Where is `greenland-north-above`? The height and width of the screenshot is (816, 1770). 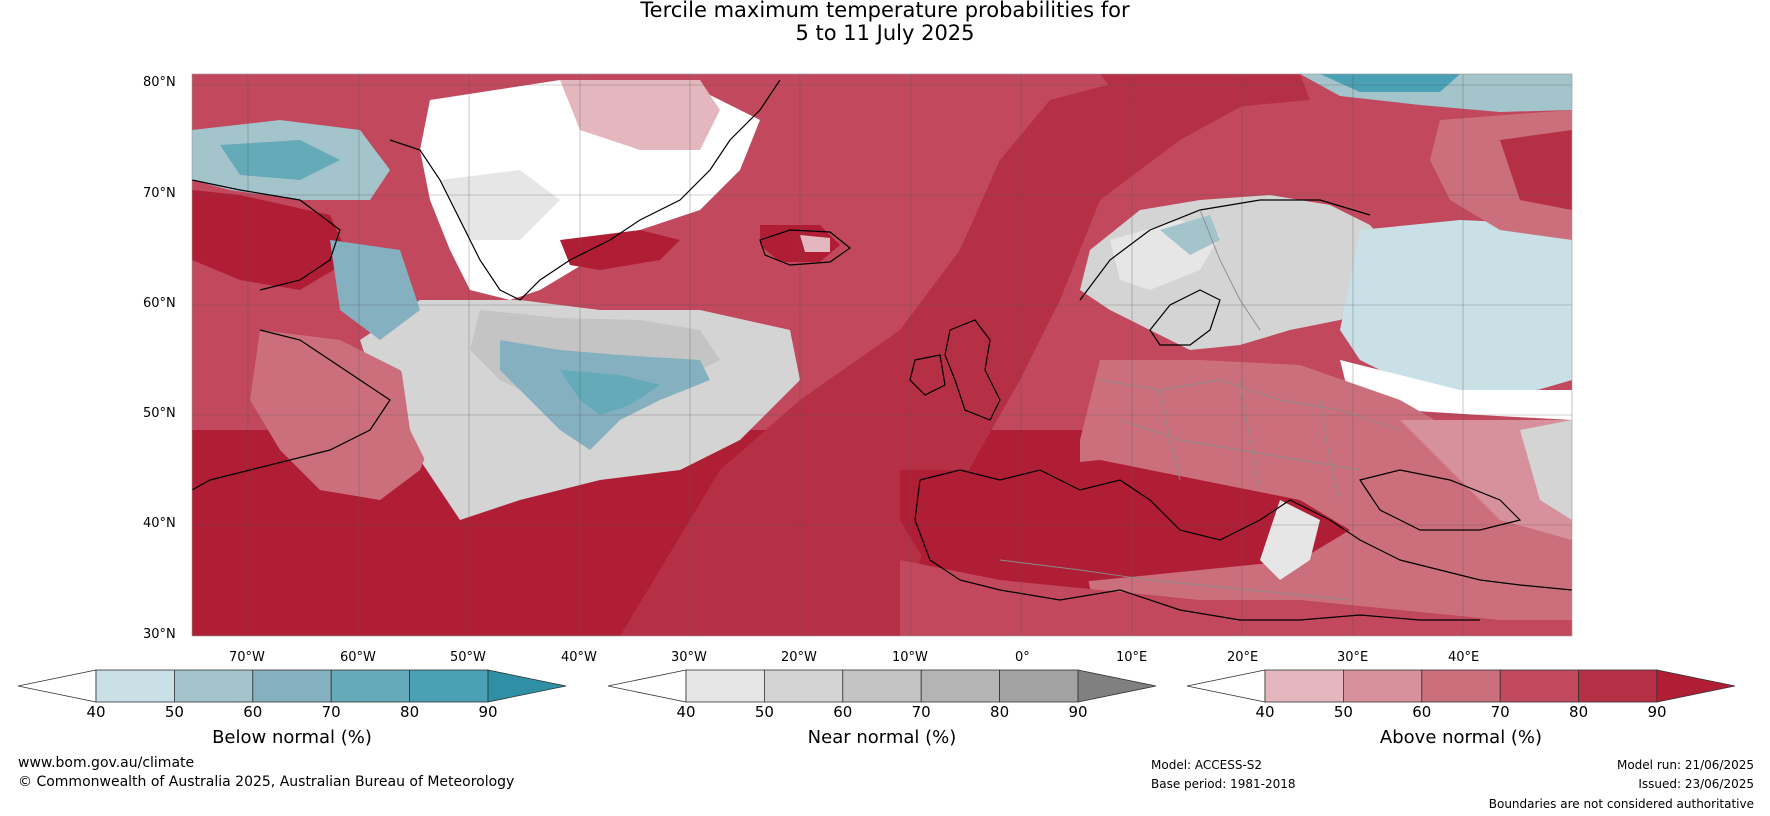 greenland-north-above is located at coordinates (640, 115).